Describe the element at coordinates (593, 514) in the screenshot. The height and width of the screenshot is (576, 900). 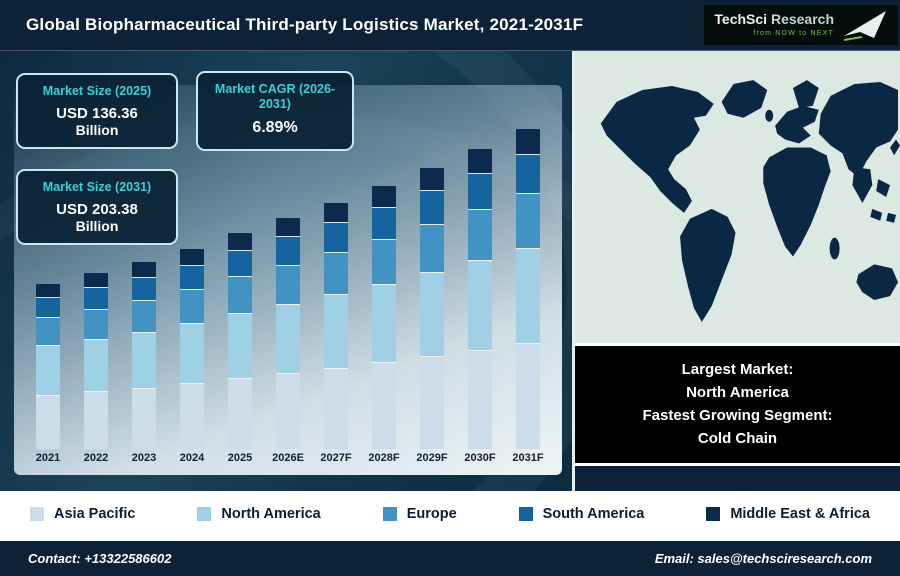
I see `legend-label: South America` at that location.